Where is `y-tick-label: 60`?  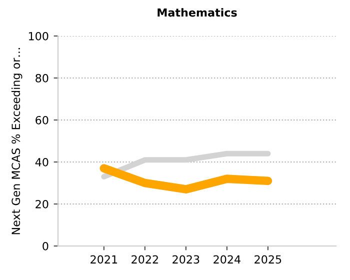 y-tick-label: 60 is located at coordinates (42, 120).